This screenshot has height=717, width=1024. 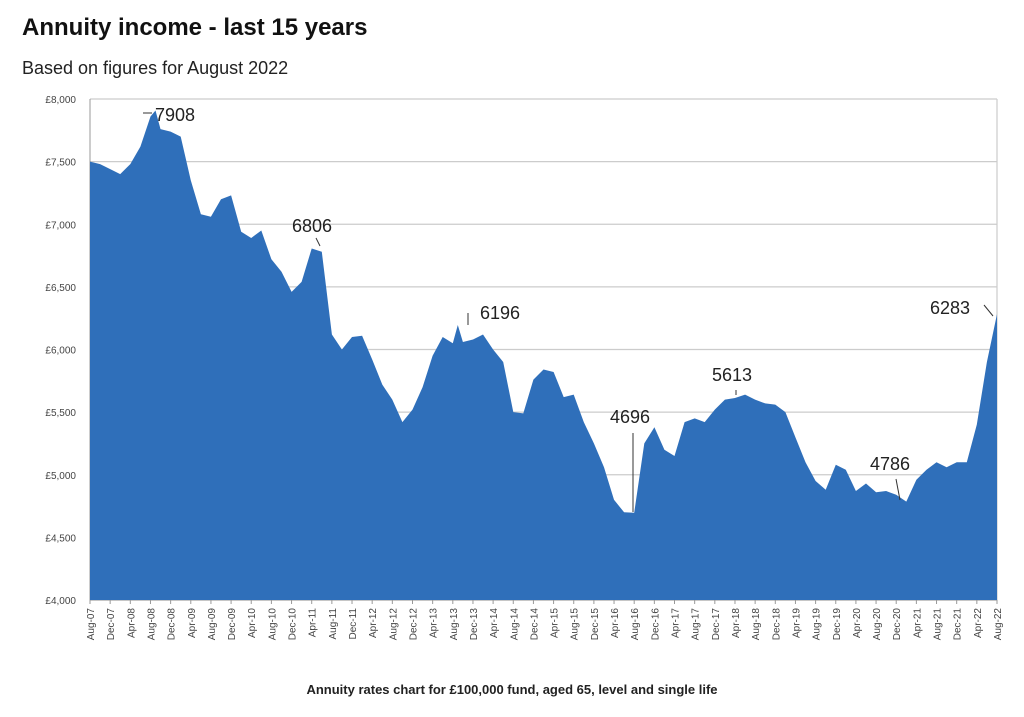 What do you see at coordinates (890, 464) in the screenshot?
I see `data-label: 4786` at bounding box center [890, 464].